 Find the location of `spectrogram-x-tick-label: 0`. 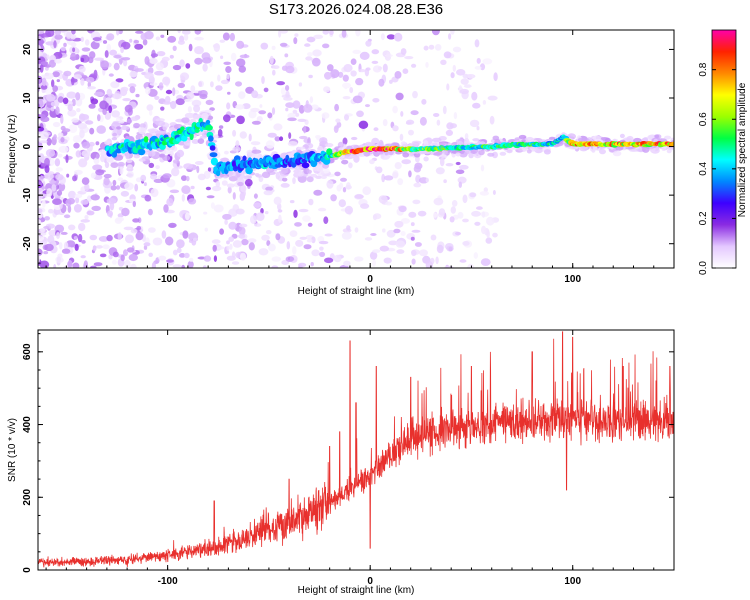

spectrogram-x-tick-label: 0 is located at coordinates (370, 279).